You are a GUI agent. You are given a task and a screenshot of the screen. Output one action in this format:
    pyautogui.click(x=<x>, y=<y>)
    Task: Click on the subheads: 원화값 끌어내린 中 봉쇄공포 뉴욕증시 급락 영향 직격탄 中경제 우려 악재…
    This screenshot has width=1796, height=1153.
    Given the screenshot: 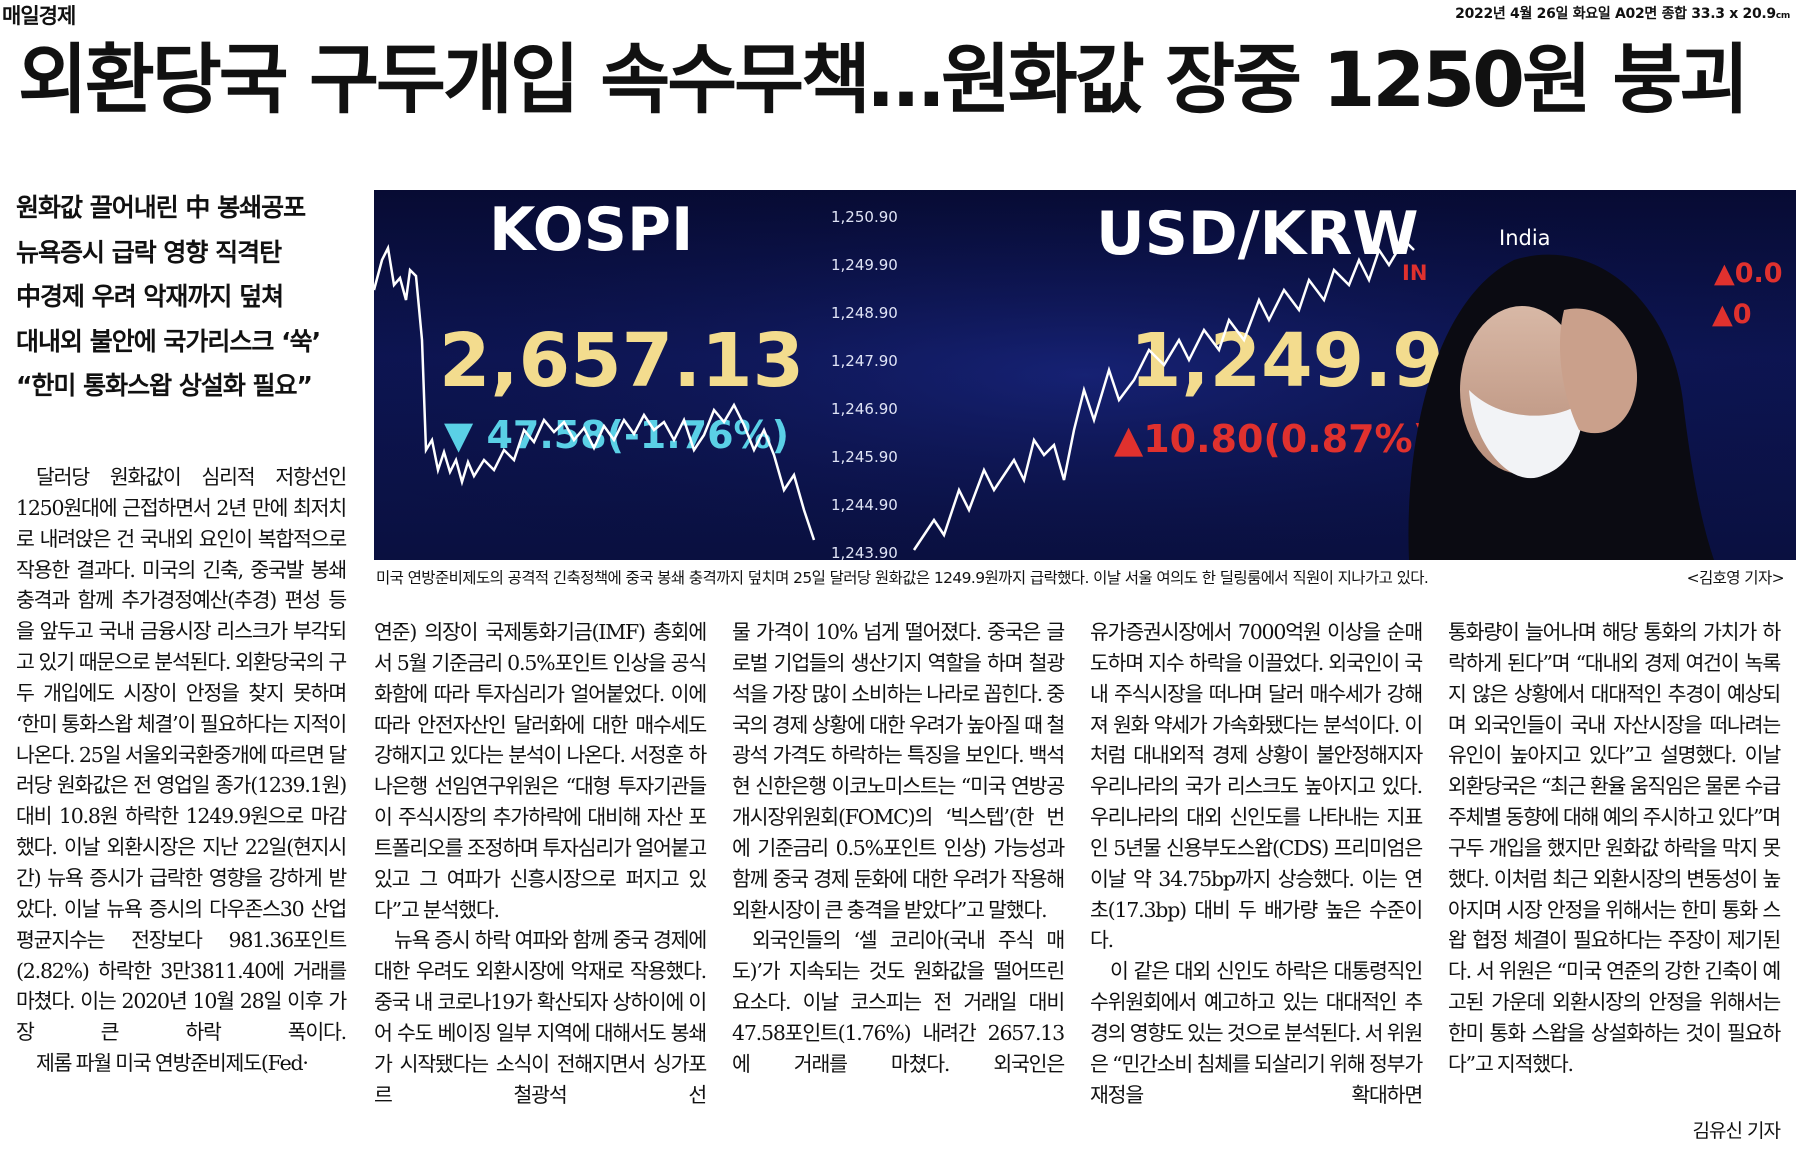 What is the action you would take?
    pyautogui.click(x=188, y=297)
    